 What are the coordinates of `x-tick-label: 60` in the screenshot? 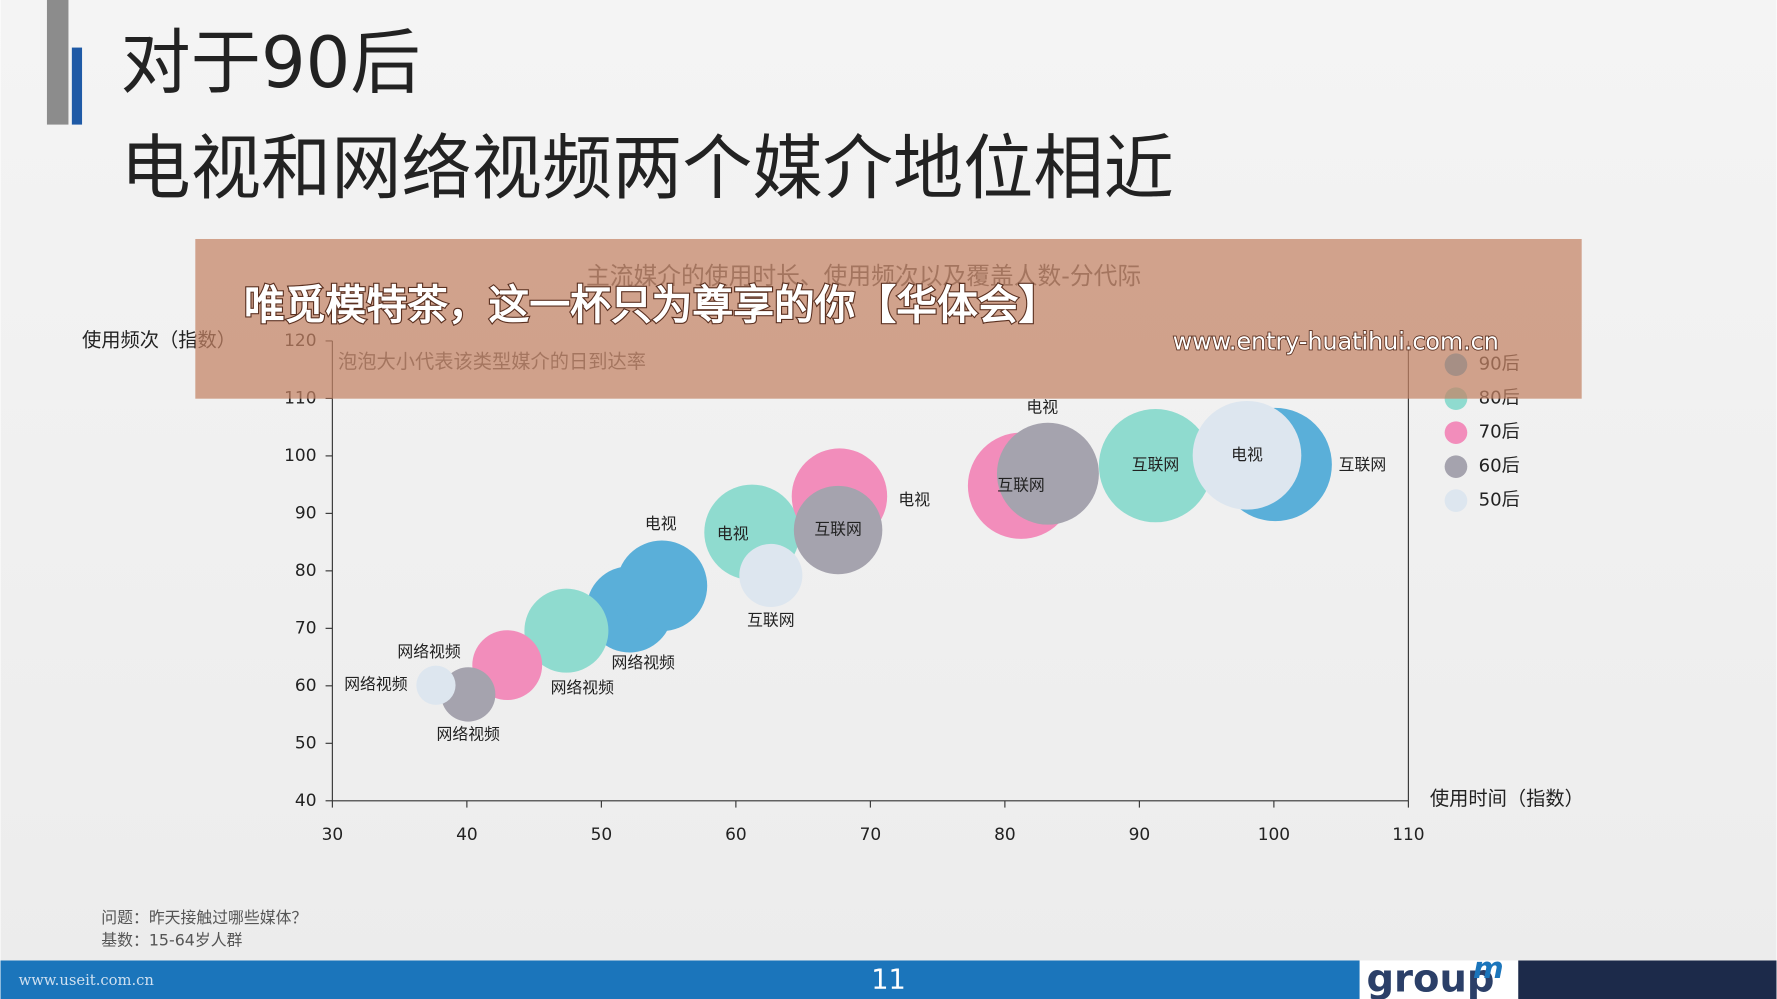 It's located at (736, 835).